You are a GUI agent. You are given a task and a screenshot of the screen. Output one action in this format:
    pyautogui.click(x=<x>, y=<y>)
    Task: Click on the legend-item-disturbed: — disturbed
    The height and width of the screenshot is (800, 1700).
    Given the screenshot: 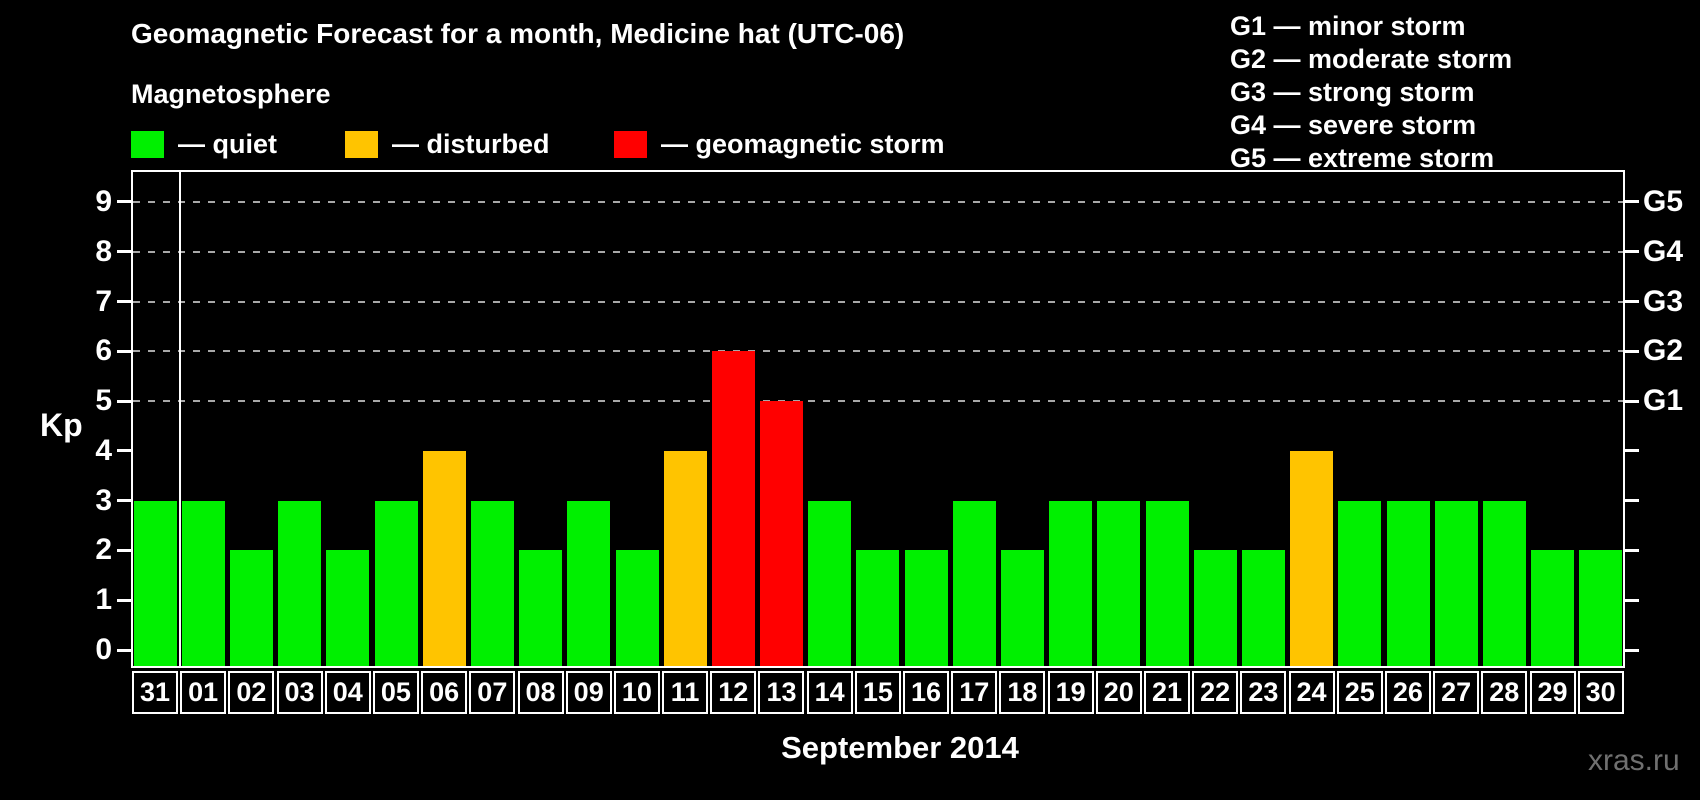 What is the action you would take?
    pyautogui.click(x=447, y=144)
    